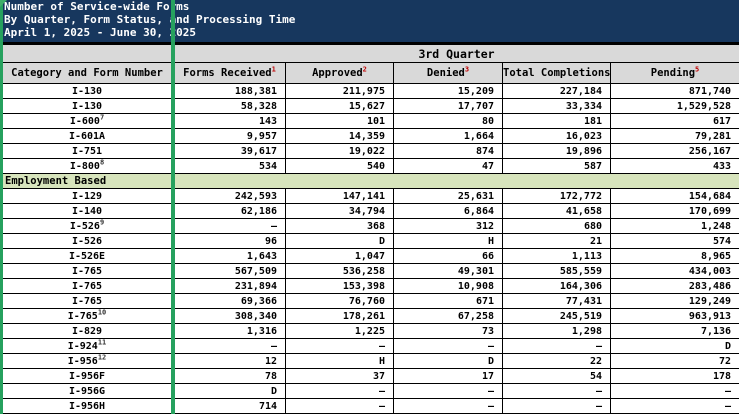 The image size is (739, 414). Describe the element at coordinates (87, 391) in the screenshot. I see `form-number-cell: I-956G` at that location.